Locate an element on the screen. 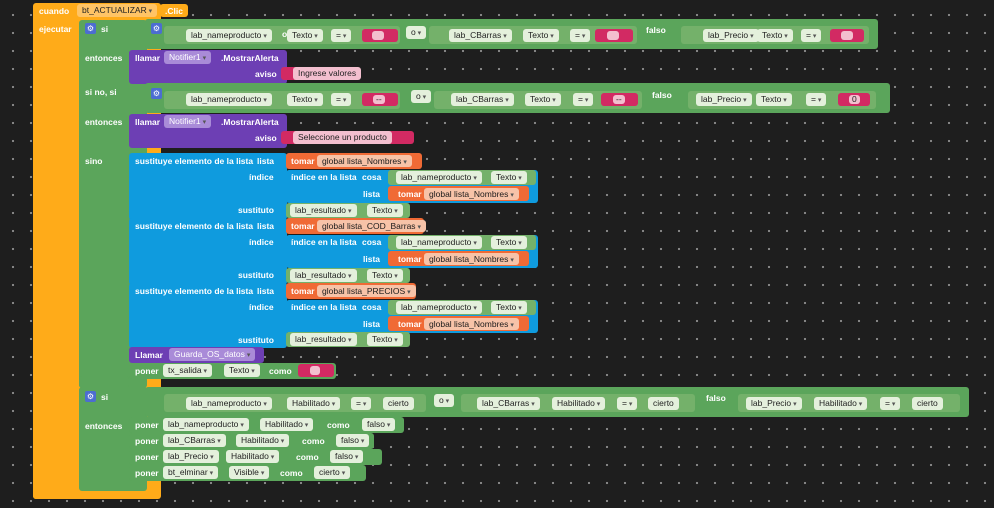 The image size is (994, 508). component-dropdown: bt_elminar is located at coordinates (191, 472).